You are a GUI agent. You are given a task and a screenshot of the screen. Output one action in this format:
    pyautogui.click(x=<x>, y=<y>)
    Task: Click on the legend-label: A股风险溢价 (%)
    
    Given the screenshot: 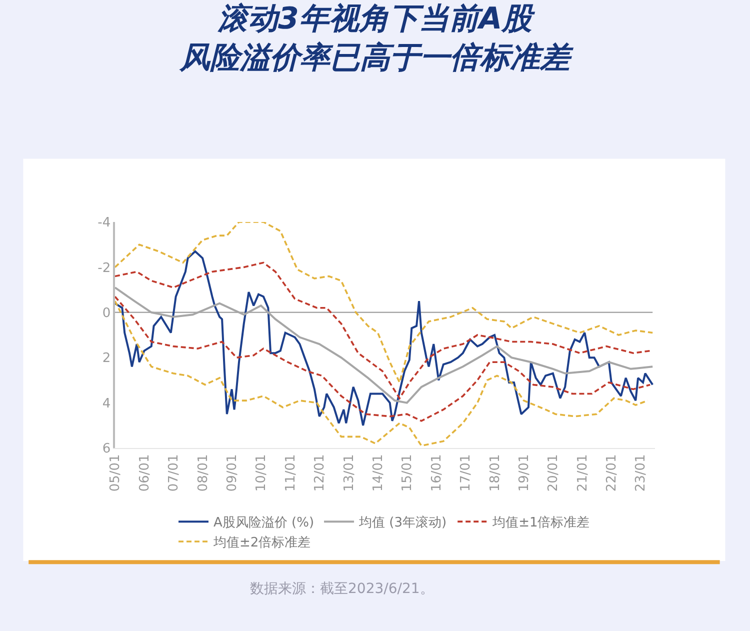 What is the action you would take?
    pyautogui.click(x=264, y=523)
    